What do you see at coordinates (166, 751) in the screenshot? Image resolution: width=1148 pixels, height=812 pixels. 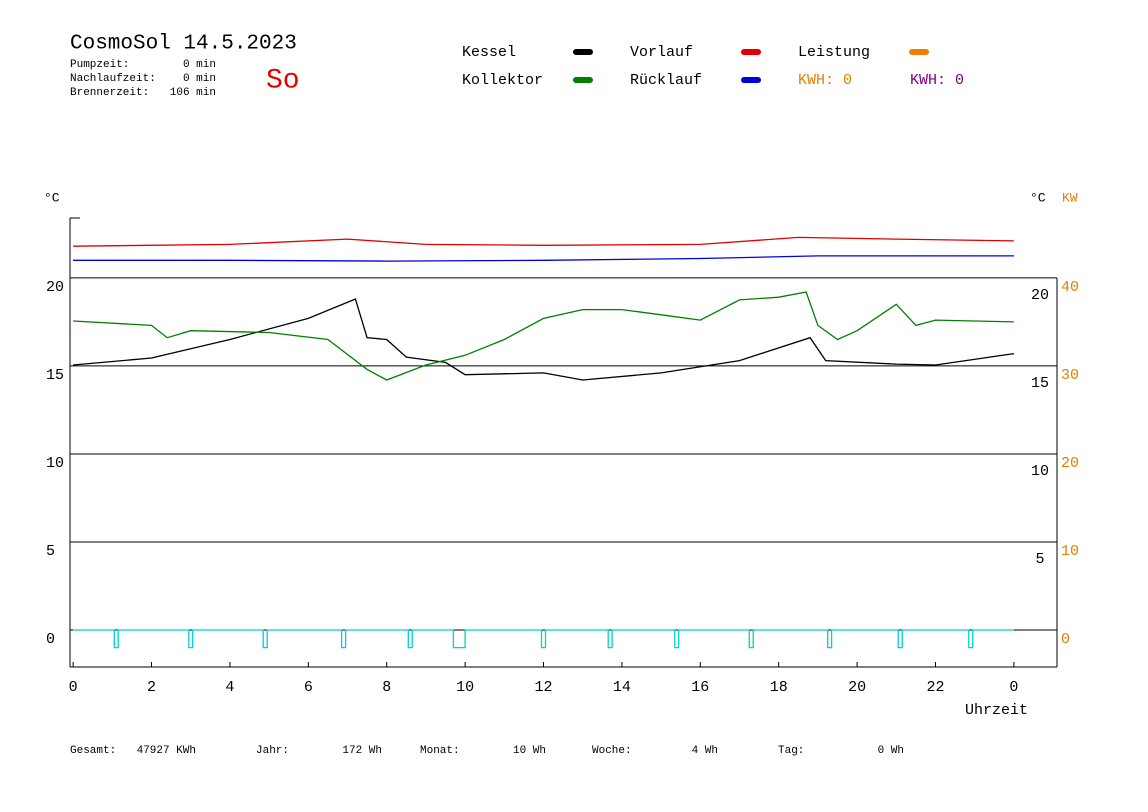 I see `total-value: 47927 KWh` at bounding box center [166, 751].